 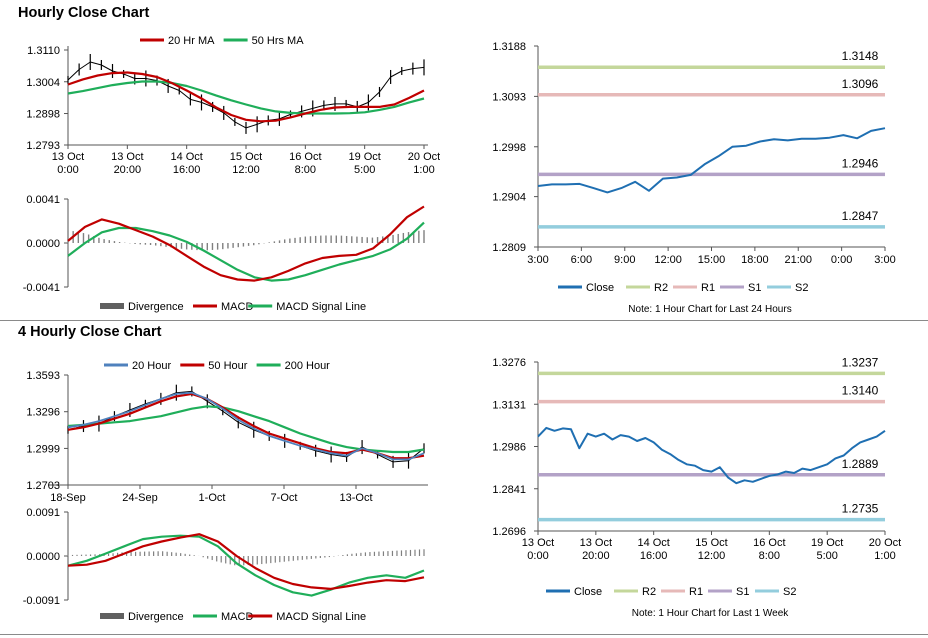 What do you see at coordinates (43, 486) in the screenshot?
I see `4hourly-price-ytick-label: 1.2703` at bounding box center [43, 486].